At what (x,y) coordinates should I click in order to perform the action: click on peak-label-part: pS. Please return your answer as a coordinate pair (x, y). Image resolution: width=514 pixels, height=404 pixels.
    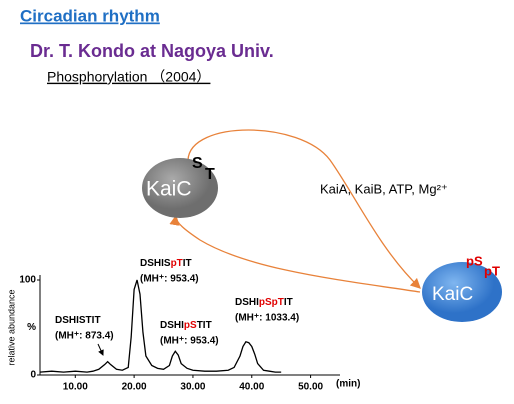
    Looking at the image, I should click on (190, 325).